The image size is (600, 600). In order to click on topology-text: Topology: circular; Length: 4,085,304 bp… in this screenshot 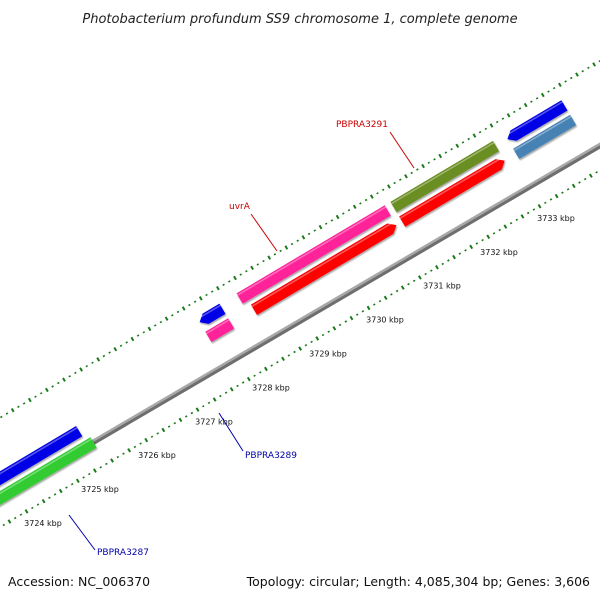, I will do `click(418, 581)`.